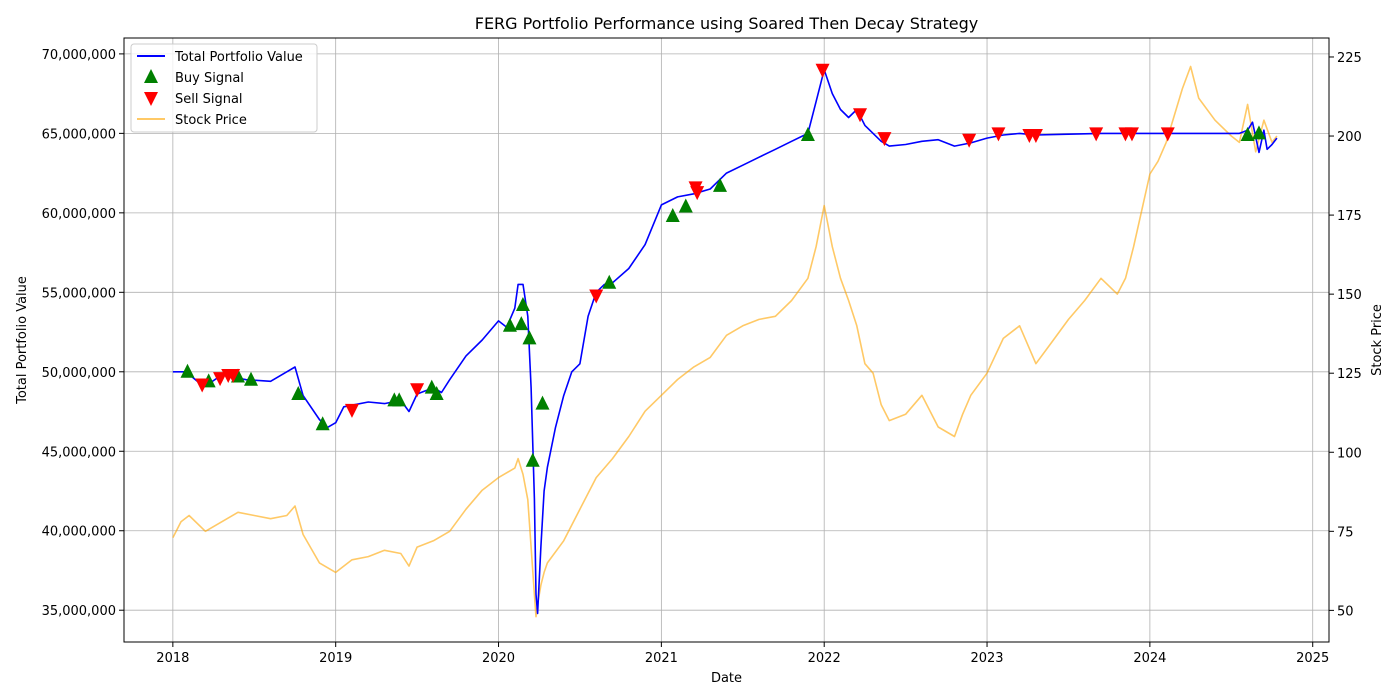  What do you see at coordinates (151, 99) in the screenshot?
I see `legend-sell-swatch` at bounding box center [151, 99].